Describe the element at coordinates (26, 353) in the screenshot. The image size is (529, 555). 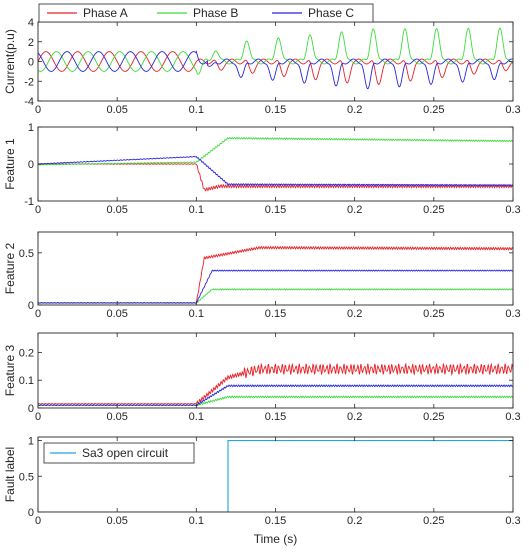
I see `y-tick-label: 0.2` at that location.